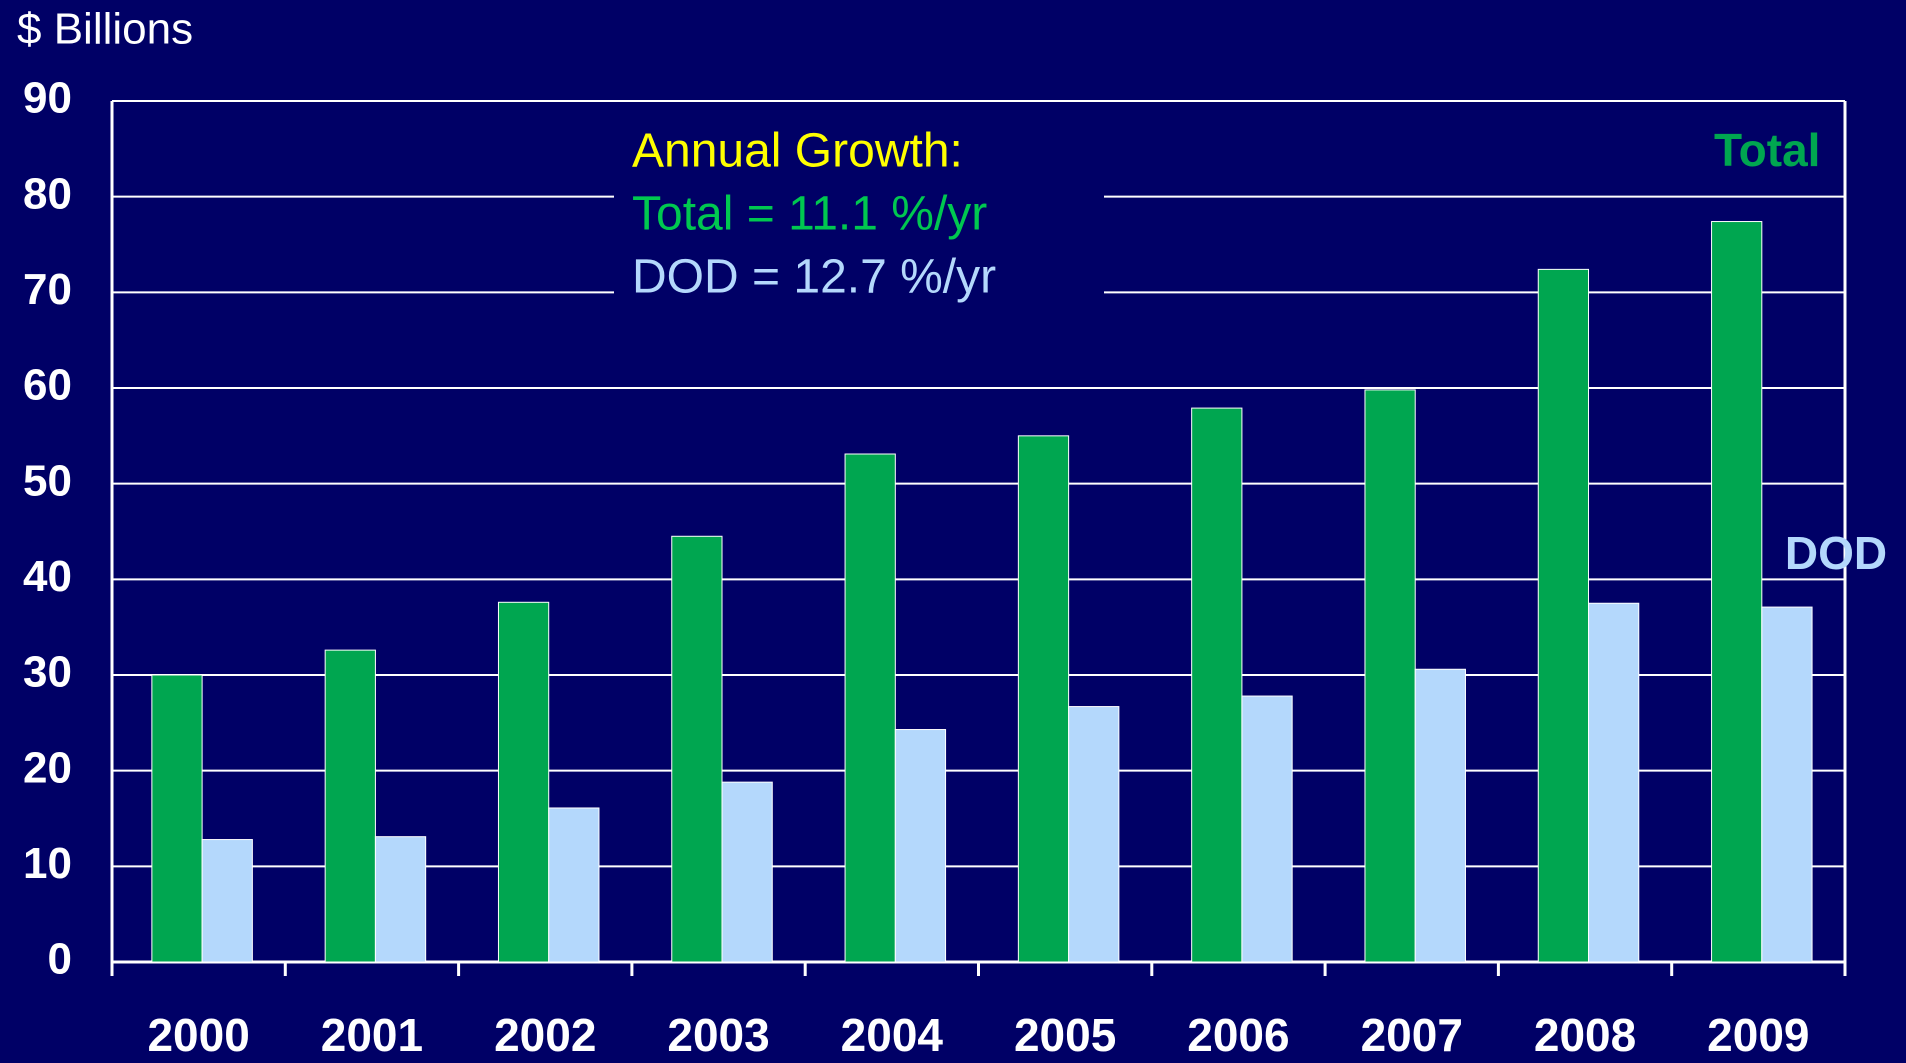 The height and width of the screenshot is (1063, 1906). Describe the element at coordinates (47, 289) in the screenshot. I see `y-tick-label: 70` at that location.